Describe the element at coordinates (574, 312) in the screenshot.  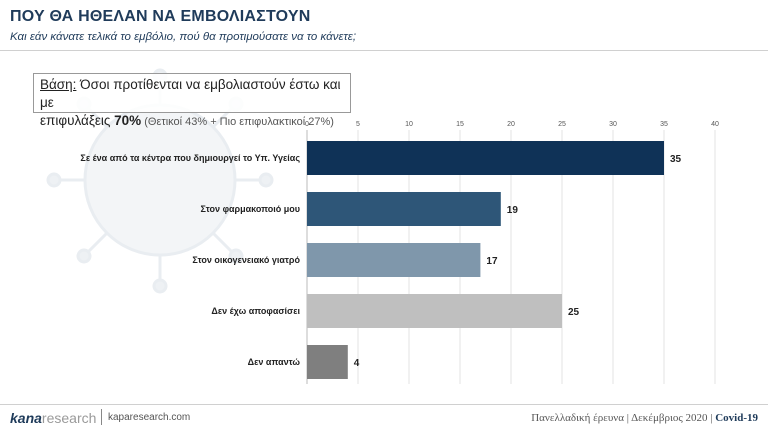
I see `data-label: 25` at that location.